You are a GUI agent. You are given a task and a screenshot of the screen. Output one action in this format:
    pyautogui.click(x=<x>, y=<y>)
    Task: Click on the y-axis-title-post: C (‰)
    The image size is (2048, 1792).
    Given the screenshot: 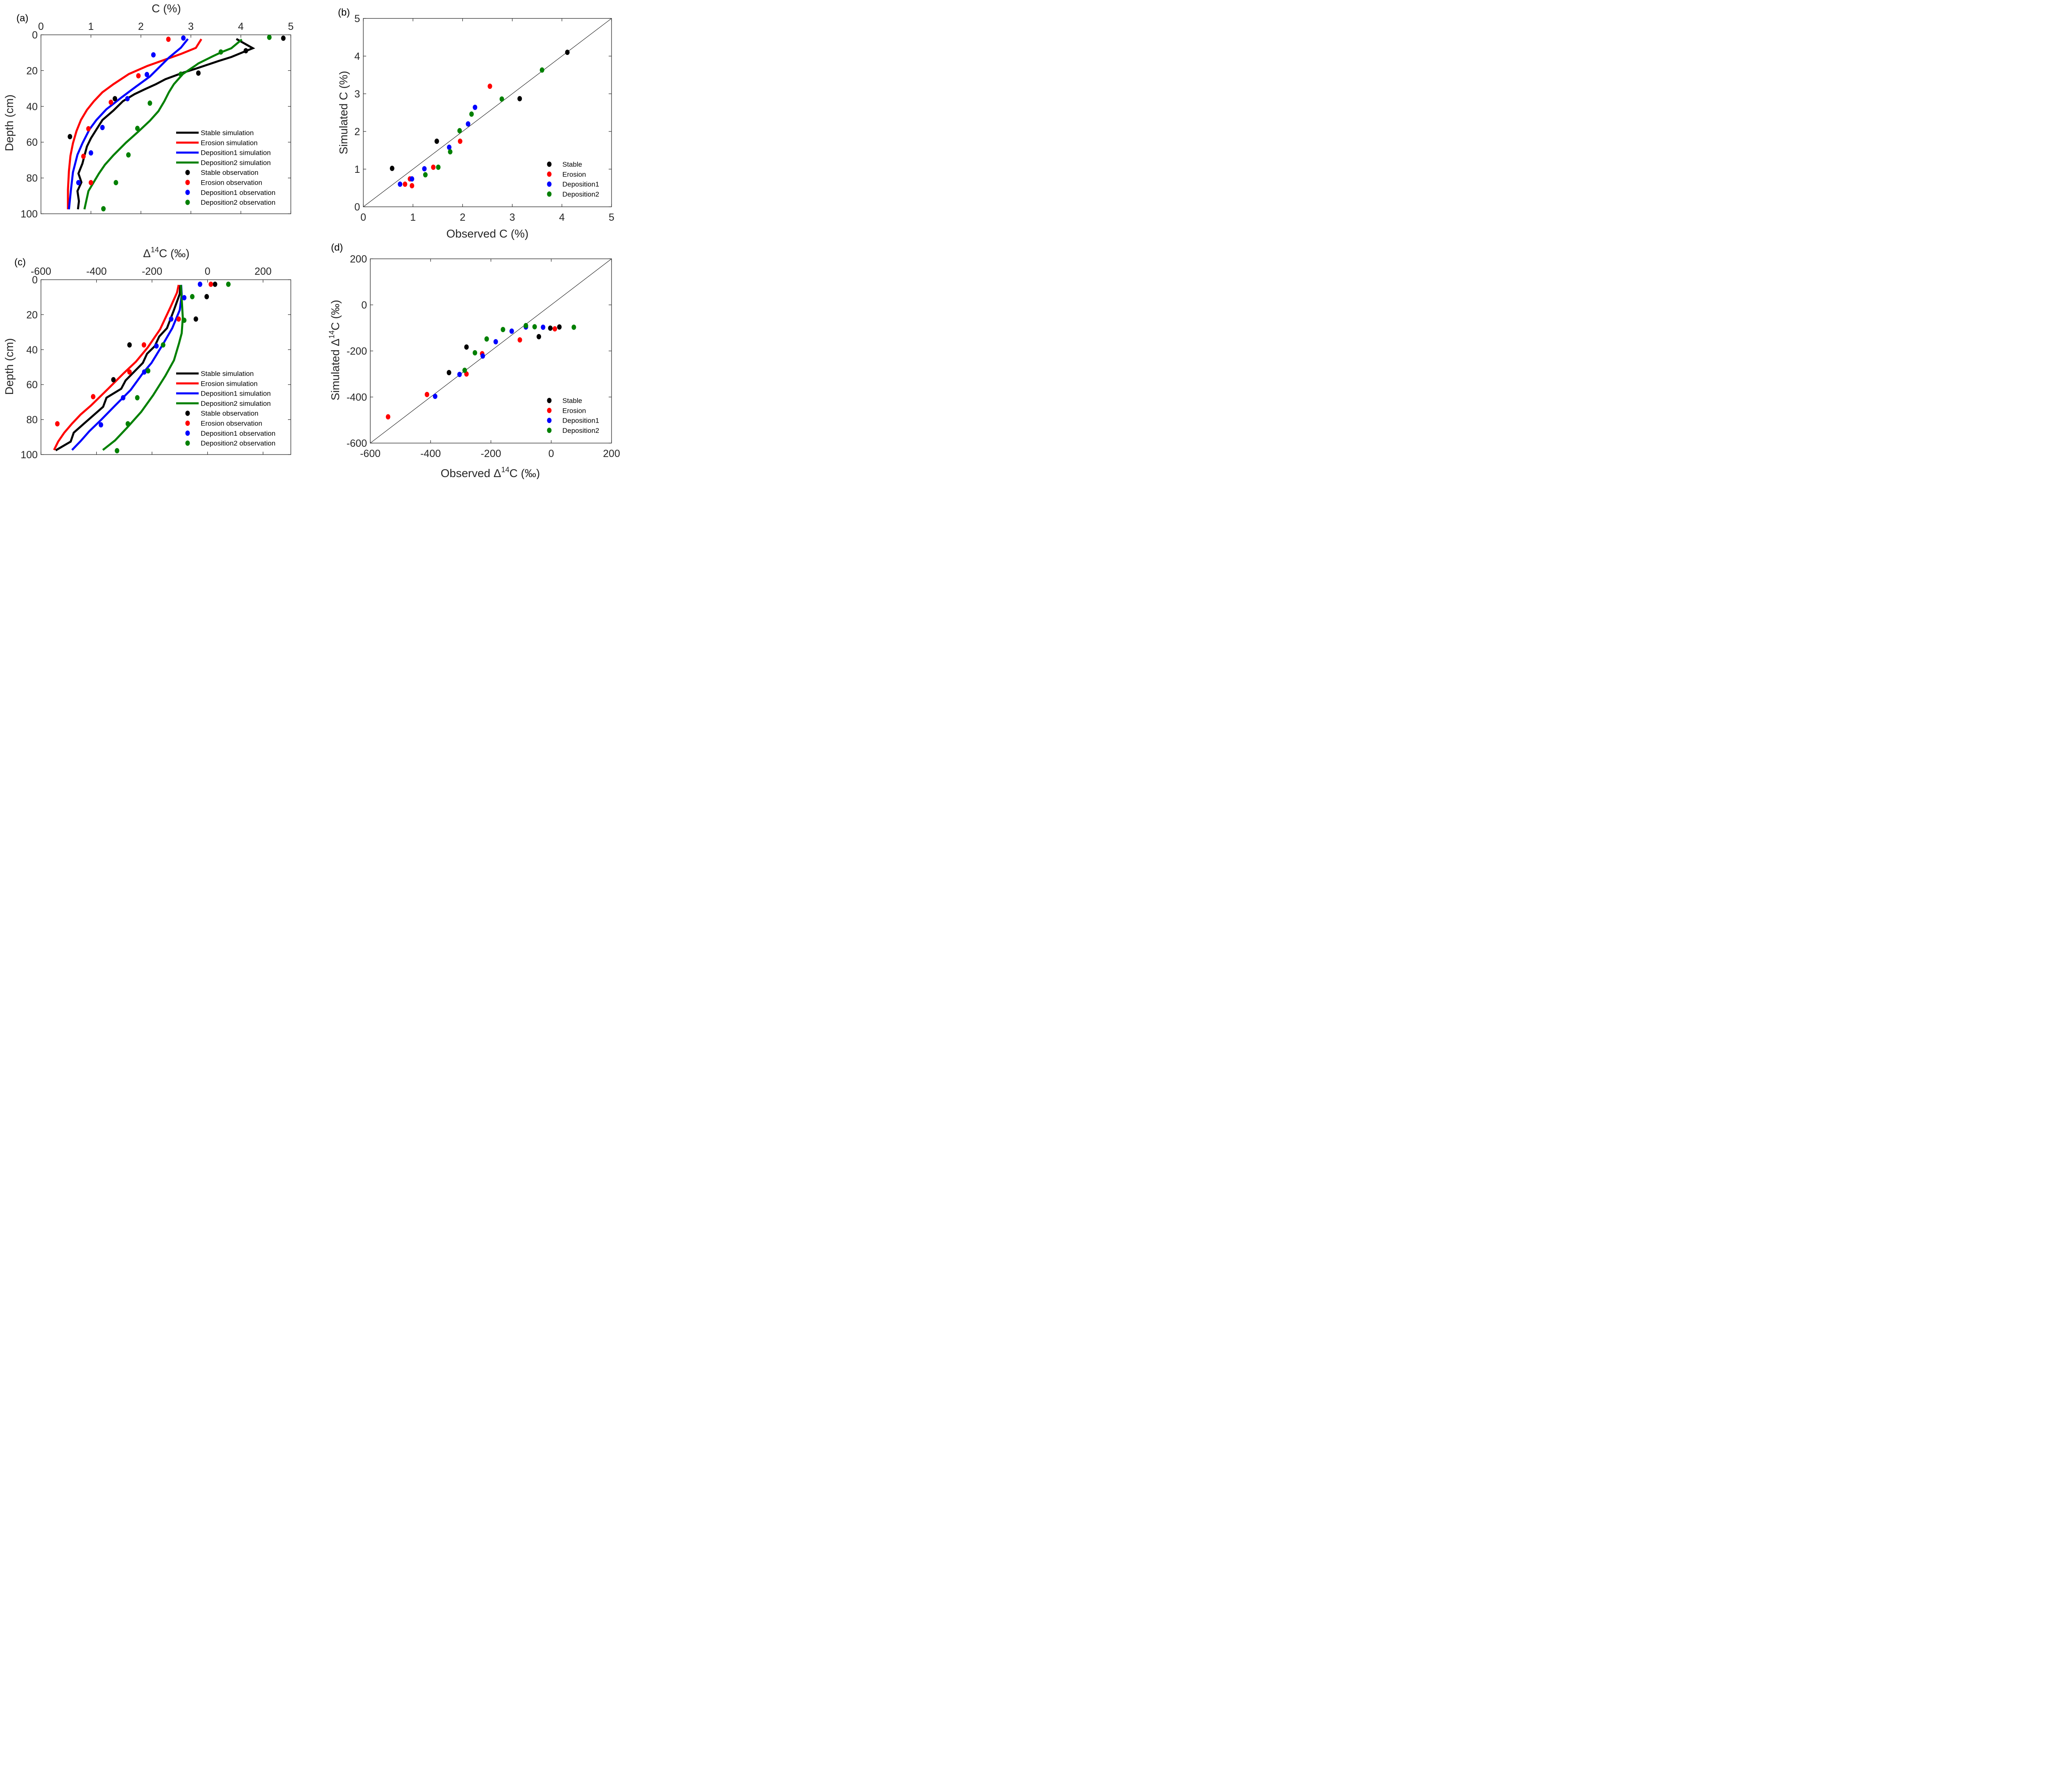 What is the action you would take?
    pyautogui.click(x=335, y=315)
    